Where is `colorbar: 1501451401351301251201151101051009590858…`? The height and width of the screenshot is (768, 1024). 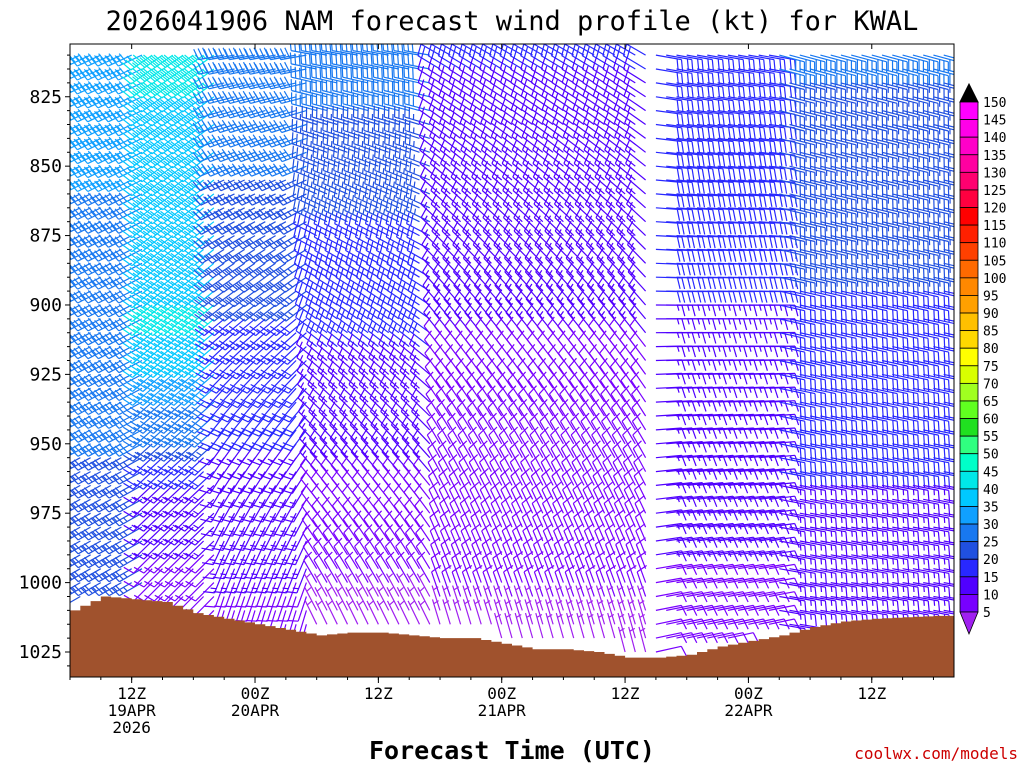
colorbar: 1501451401351301251201151101051009590858… is located at coordinates (982, 359).